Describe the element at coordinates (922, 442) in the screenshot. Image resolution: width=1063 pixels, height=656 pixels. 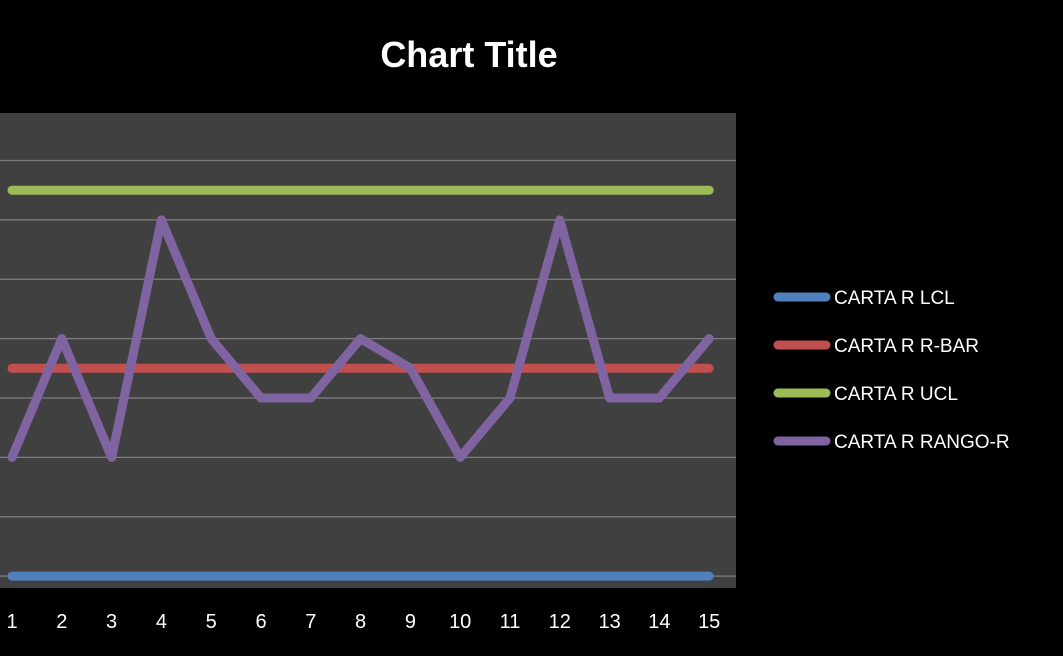
I see `legend-label: CARTA R RANGO-R` at that location.